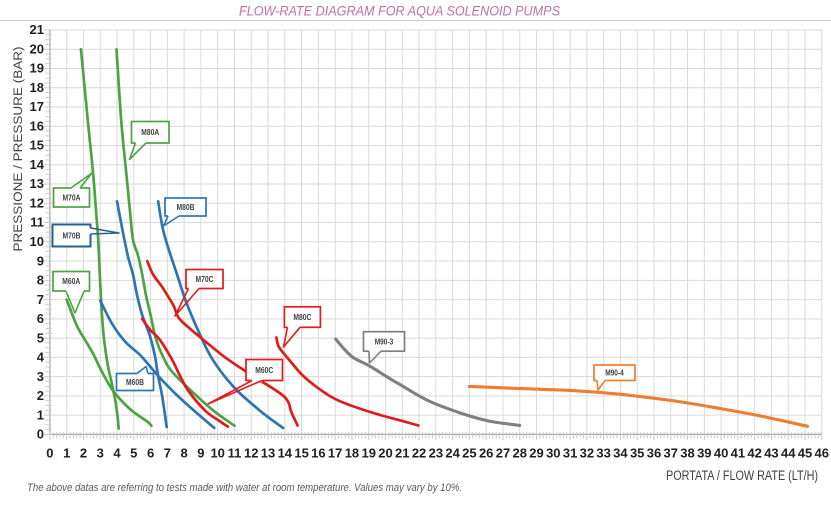  What do you see at coordinates (302, 317) in the screenshot?
I see `svg-text: M80C` at bounding box center [302, 317].